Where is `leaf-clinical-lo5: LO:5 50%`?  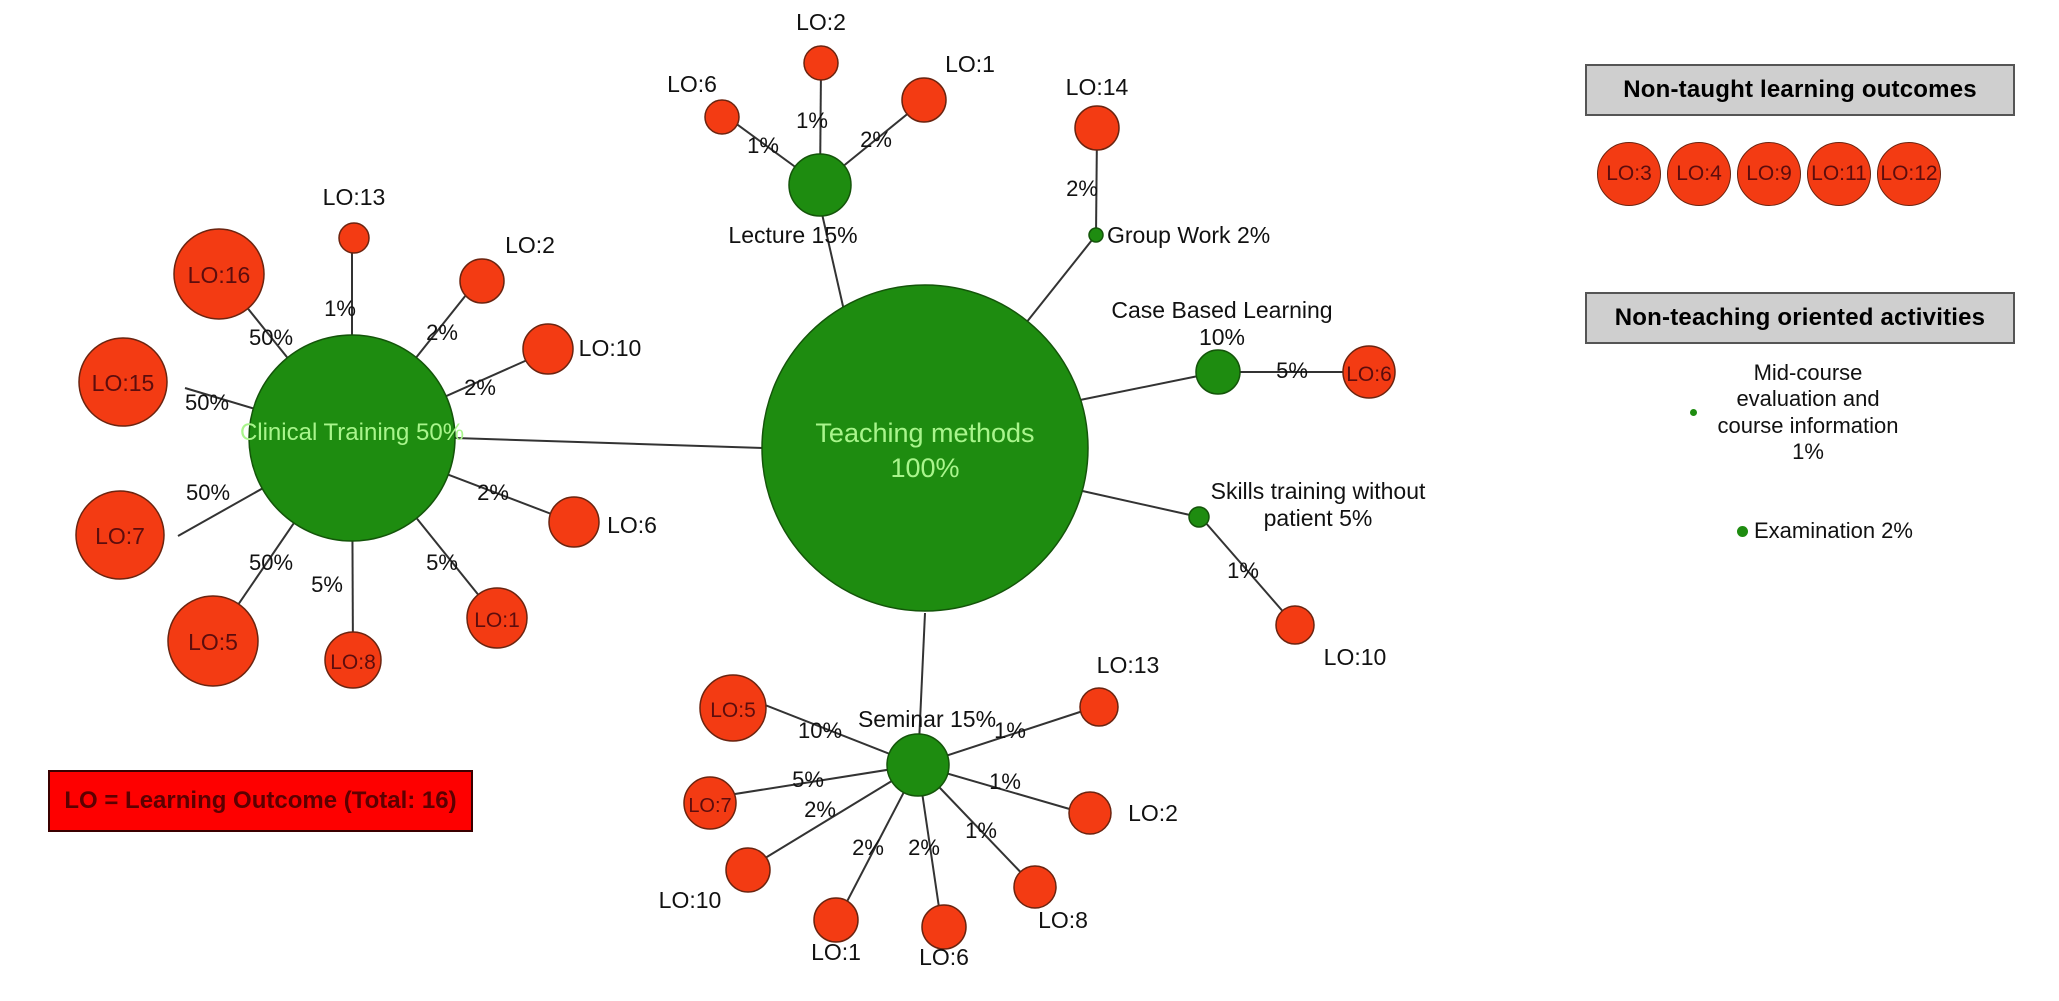
leaf-clinical-lo5: LO:5 50% is located at coordinates (230, 618).